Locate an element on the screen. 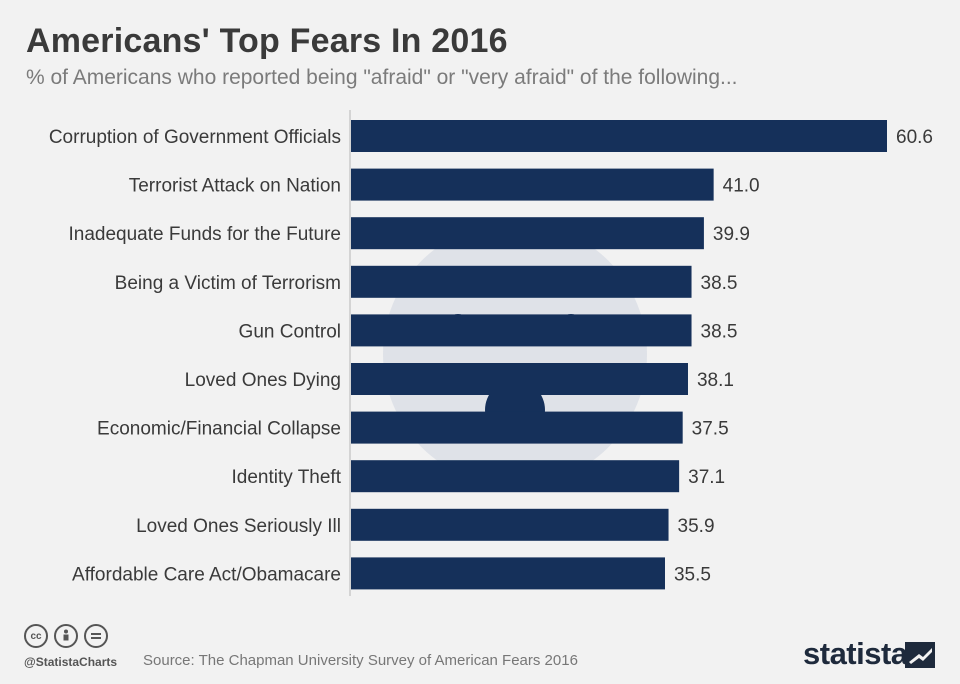 This screenshot has height=684, width=960. attribution-icon is located at coordinates (66, 636).